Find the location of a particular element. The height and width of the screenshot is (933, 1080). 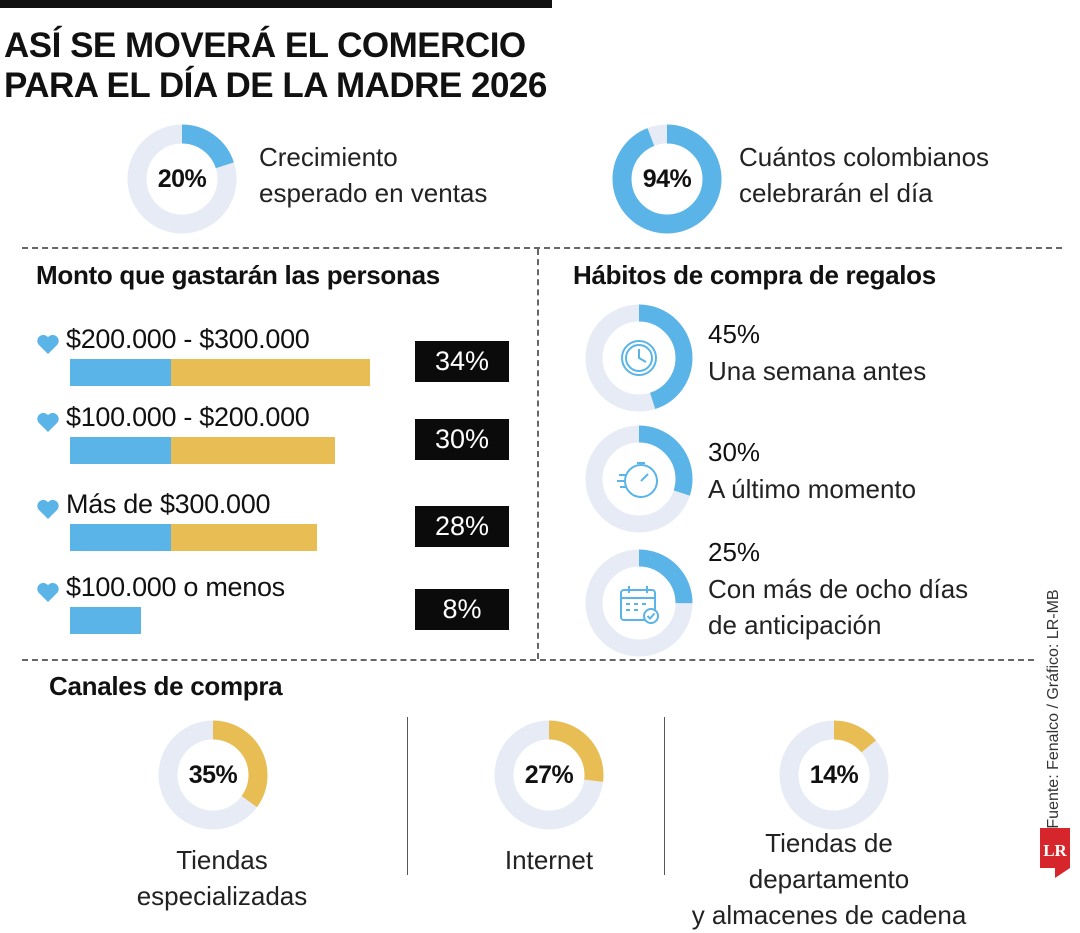

clock-icon is located at coordinates (639, 358).